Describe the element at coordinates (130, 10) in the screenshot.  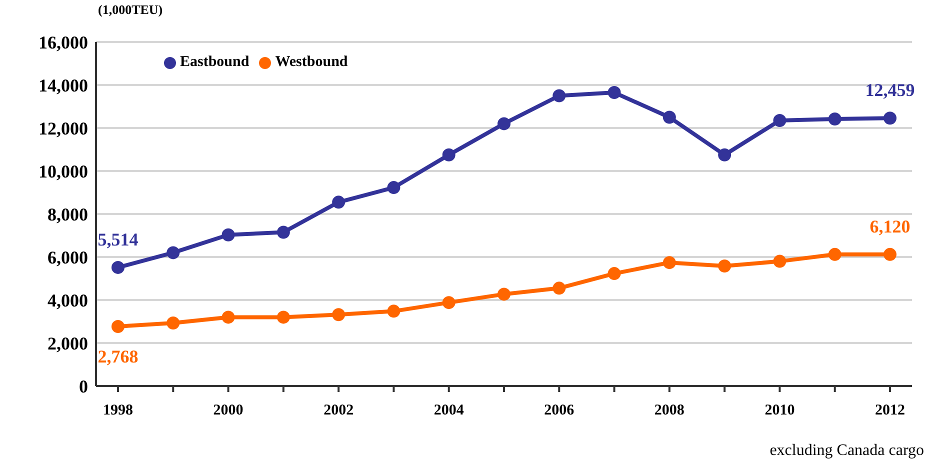
I see `y-axis-title: (1,000TEU)` at that location.